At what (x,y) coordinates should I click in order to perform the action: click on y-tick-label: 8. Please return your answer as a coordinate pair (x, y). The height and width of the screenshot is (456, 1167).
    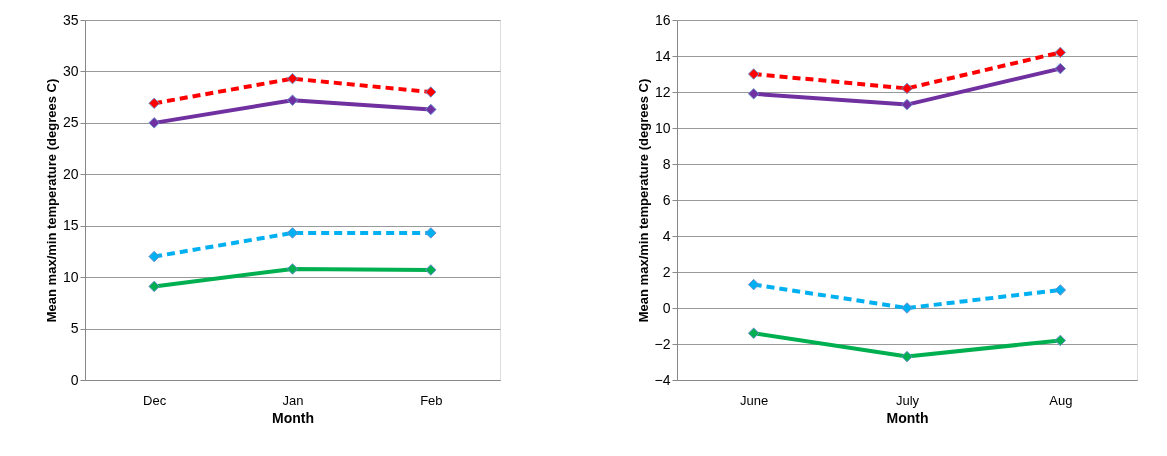
    Looking at the image, I should click on (666, 163).